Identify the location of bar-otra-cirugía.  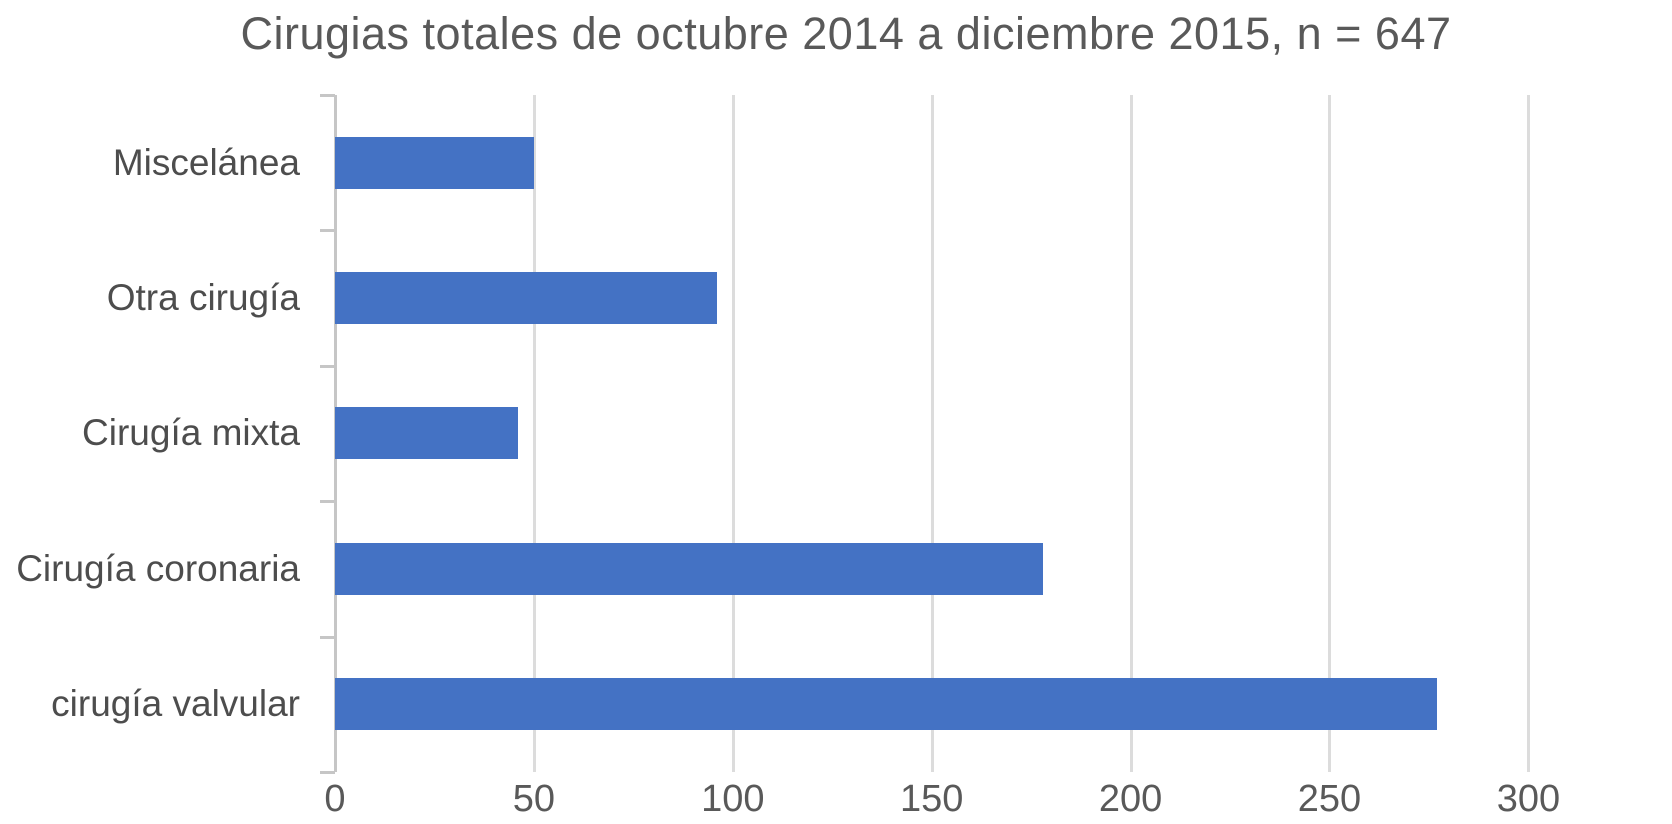
(526, 298).